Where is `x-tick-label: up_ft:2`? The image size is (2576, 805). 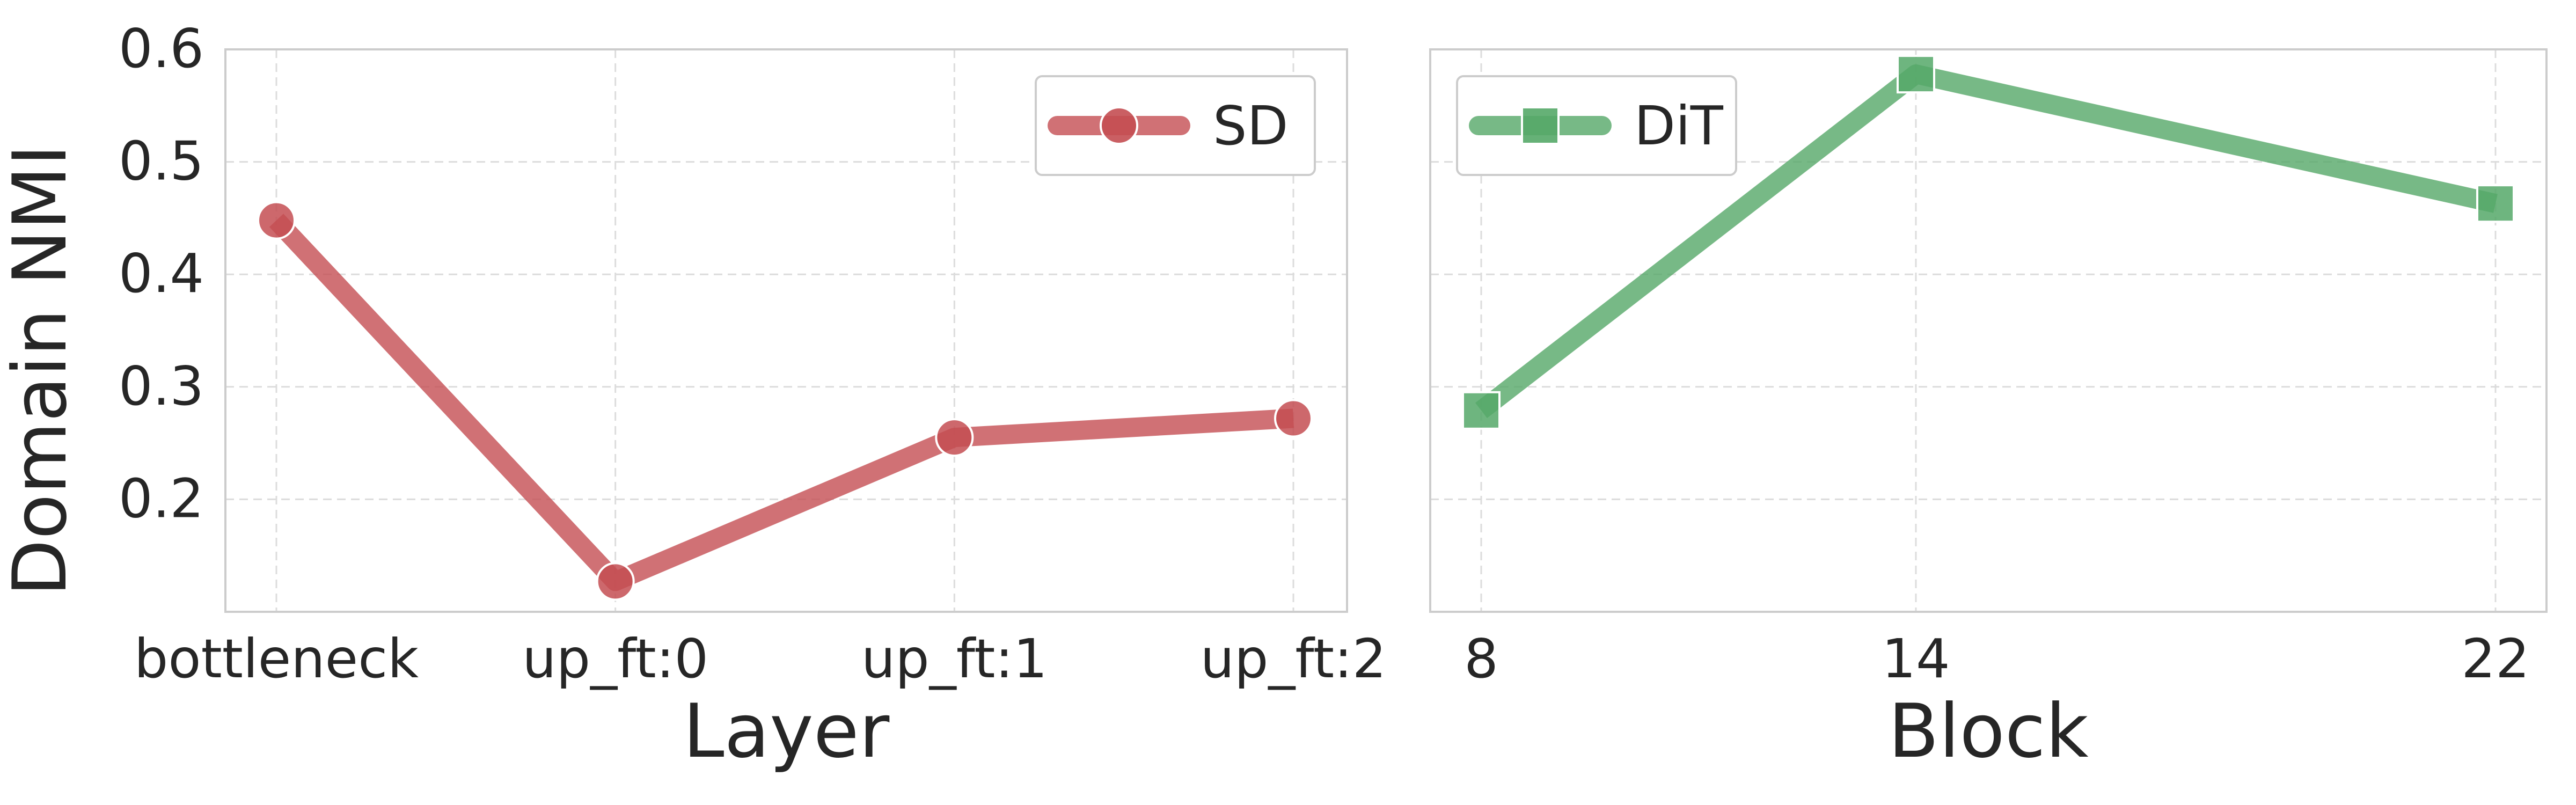 x-tick-label: up_ft:2 is located at coordinates (1294, 658).